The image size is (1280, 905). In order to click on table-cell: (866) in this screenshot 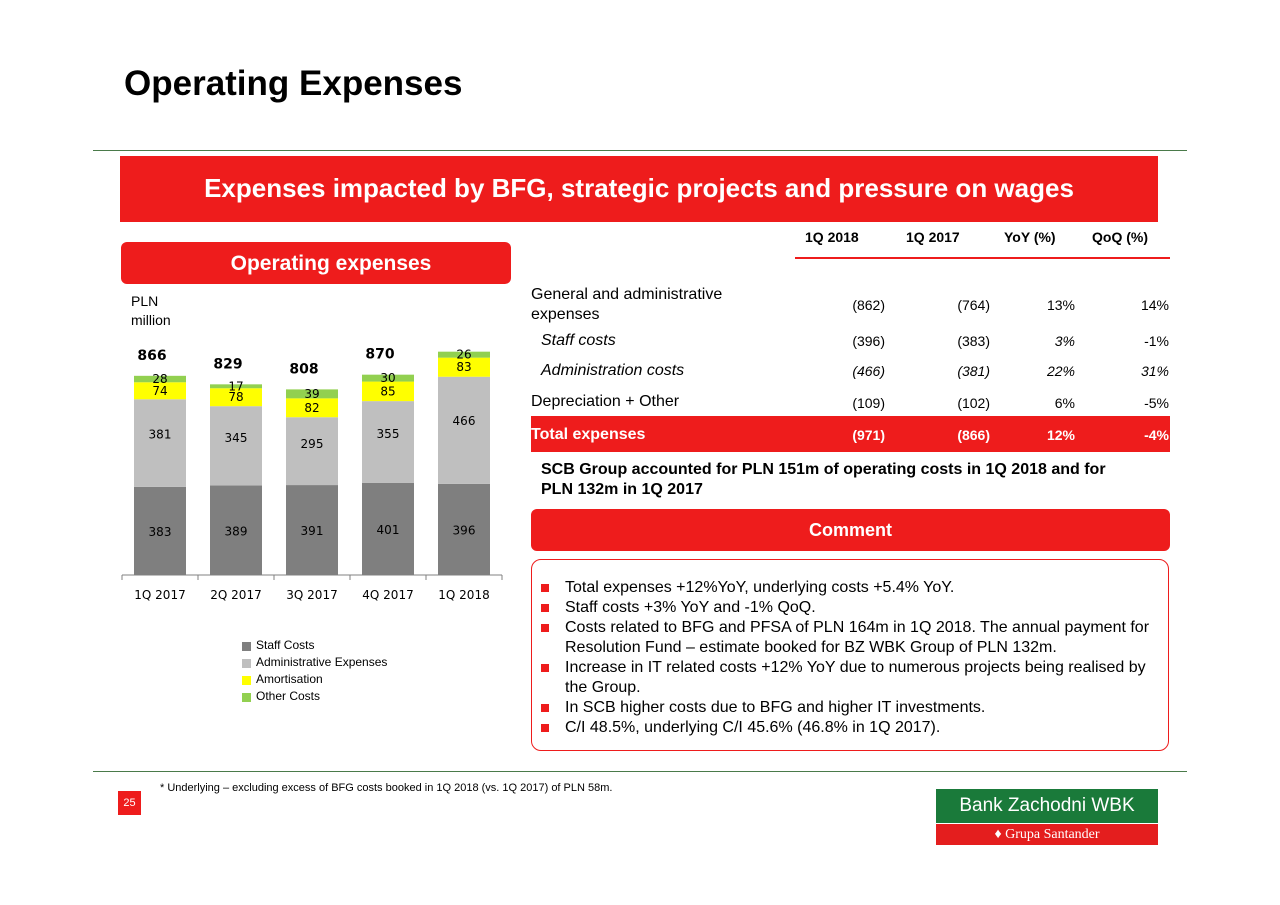, I will do `click(973, 435)`.